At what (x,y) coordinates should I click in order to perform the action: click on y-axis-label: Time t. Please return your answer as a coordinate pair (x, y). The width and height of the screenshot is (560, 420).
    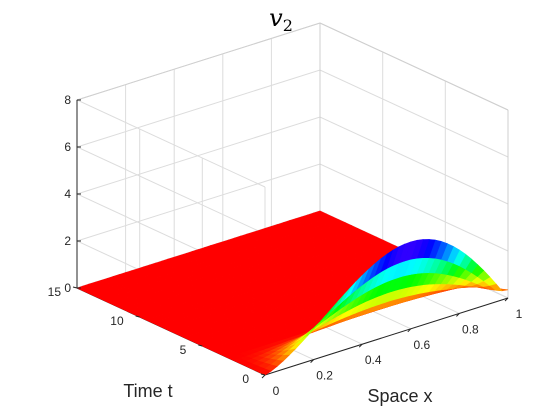
    Looking at the image, I should click on (147, 391).